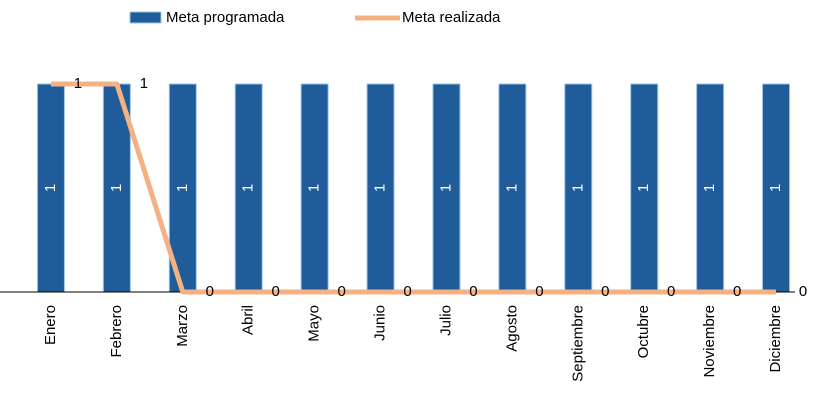 The height and width of the screenshot is (415, 821). Describe the element at coordinates (182, 326) in the screenshot. I see `x-tick-label: Marzo` at that location.